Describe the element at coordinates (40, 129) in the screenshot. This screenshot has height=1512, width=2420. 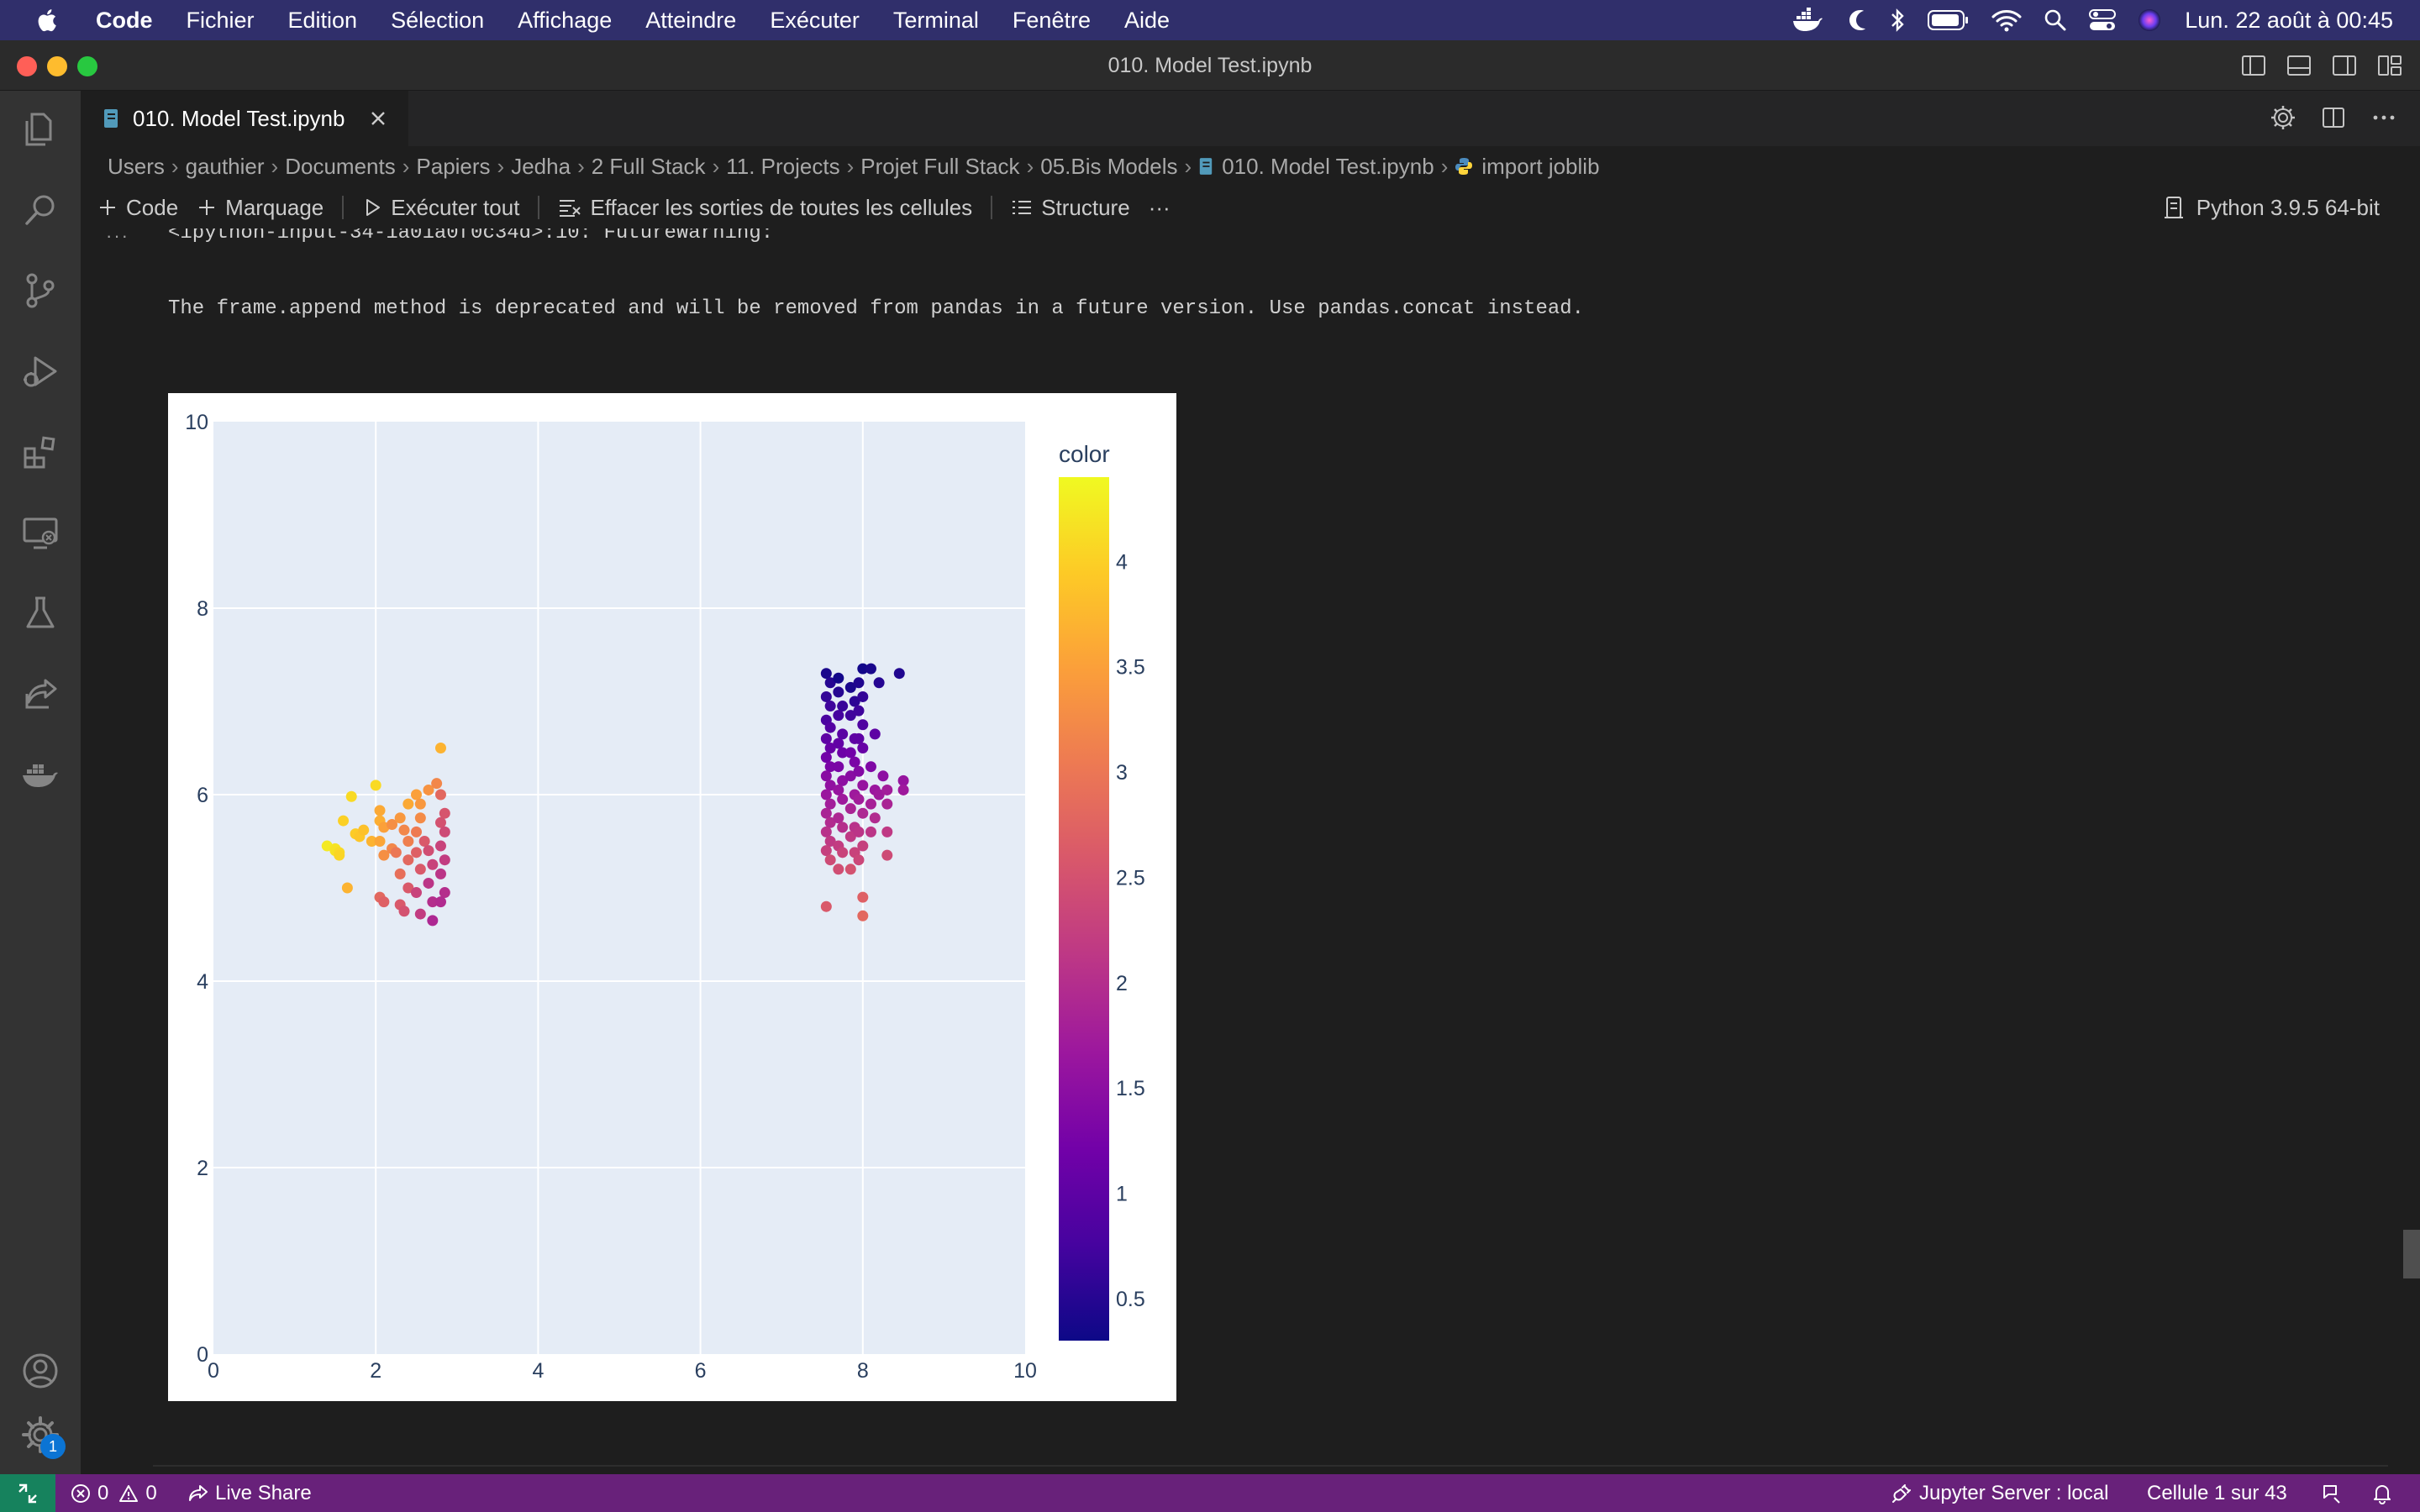
I see `explorer-icon` at that location.